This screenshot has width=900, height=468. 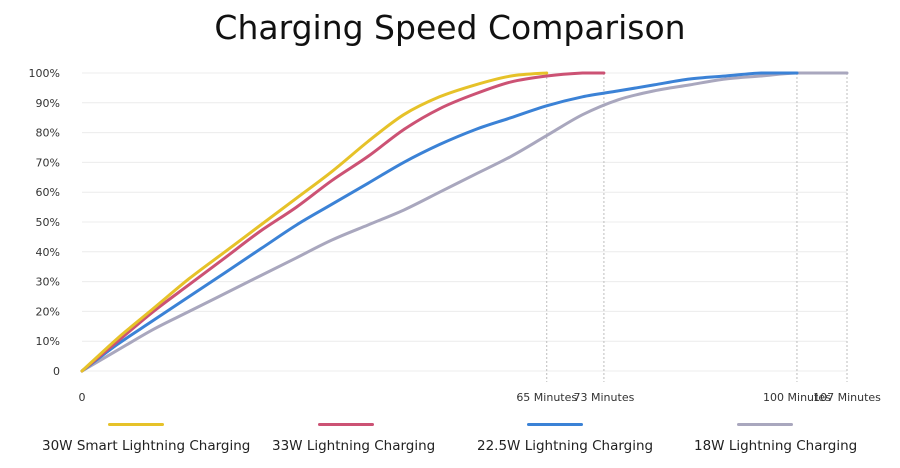 I want to click on y-tick-label: 30%, so click(x=48, y=282).